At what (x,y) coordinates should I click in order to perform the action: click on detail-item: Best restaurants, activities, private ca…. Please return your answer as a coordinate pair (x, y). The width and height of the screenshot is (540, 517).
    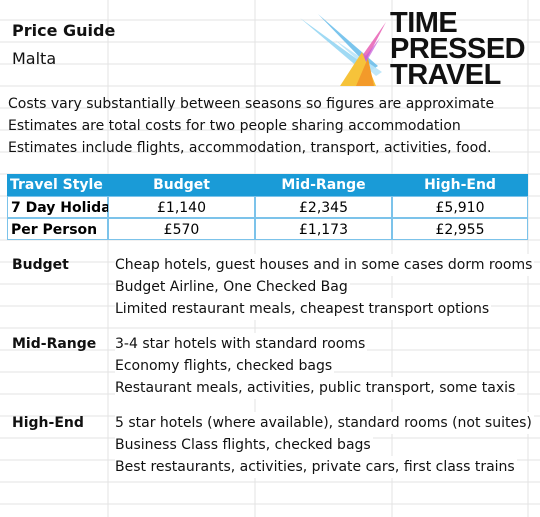
    Looking at the image, I should click on (316, 467).